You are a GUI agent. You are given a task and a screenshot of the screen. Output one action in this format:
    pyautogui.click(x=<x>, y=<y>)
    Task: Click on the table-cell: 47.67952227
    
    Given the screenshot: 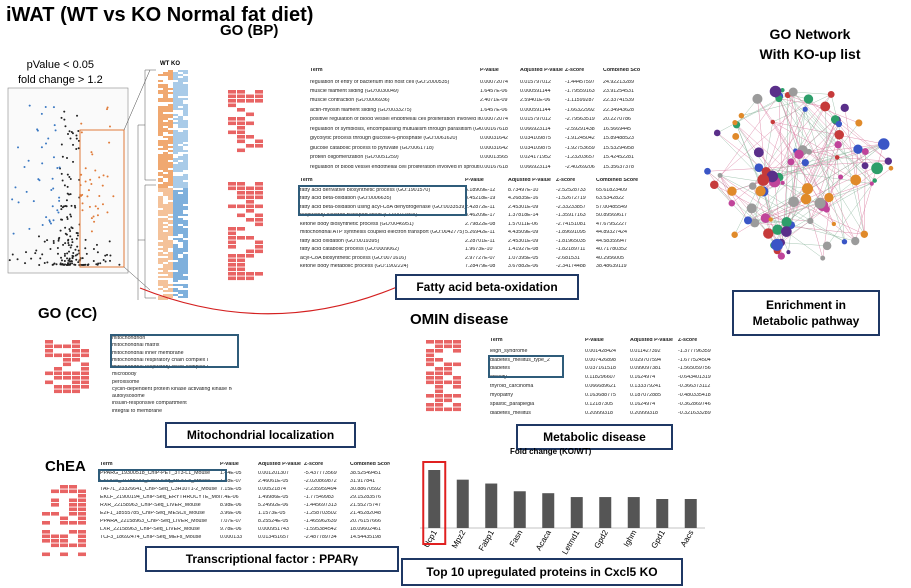 What is the action you would take?
    pyautogui.click(x=611, y=224)
    